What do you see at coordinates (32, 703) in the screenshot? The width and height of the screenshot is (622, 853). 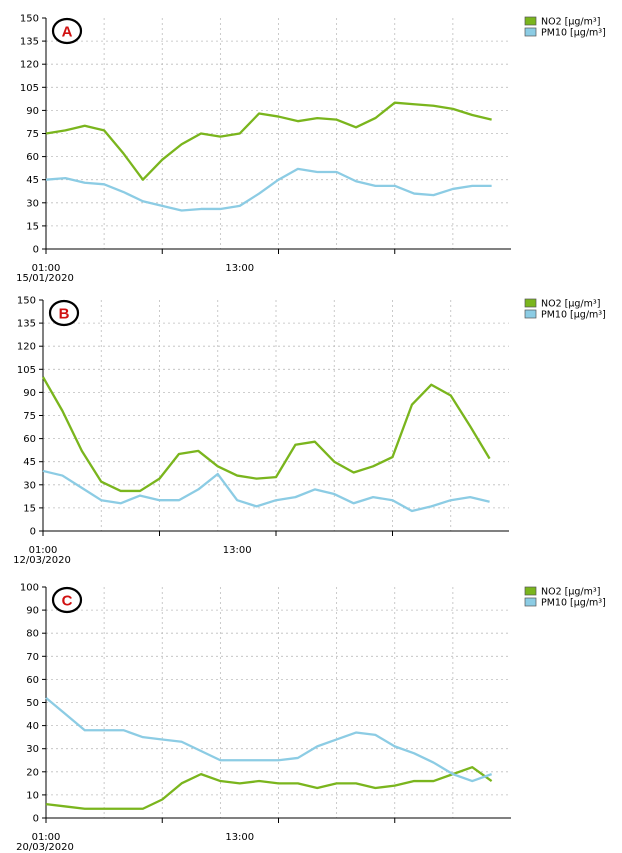 I see `y-tick-label: 50` at bounding box center [32, 703].